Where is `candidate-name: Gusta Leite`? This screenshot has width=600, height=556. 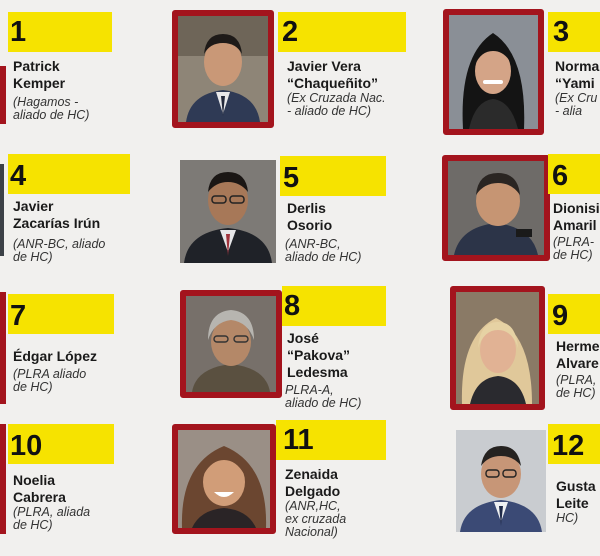
candidate-name: Gusta Leite is located at coordinates (576, 494).